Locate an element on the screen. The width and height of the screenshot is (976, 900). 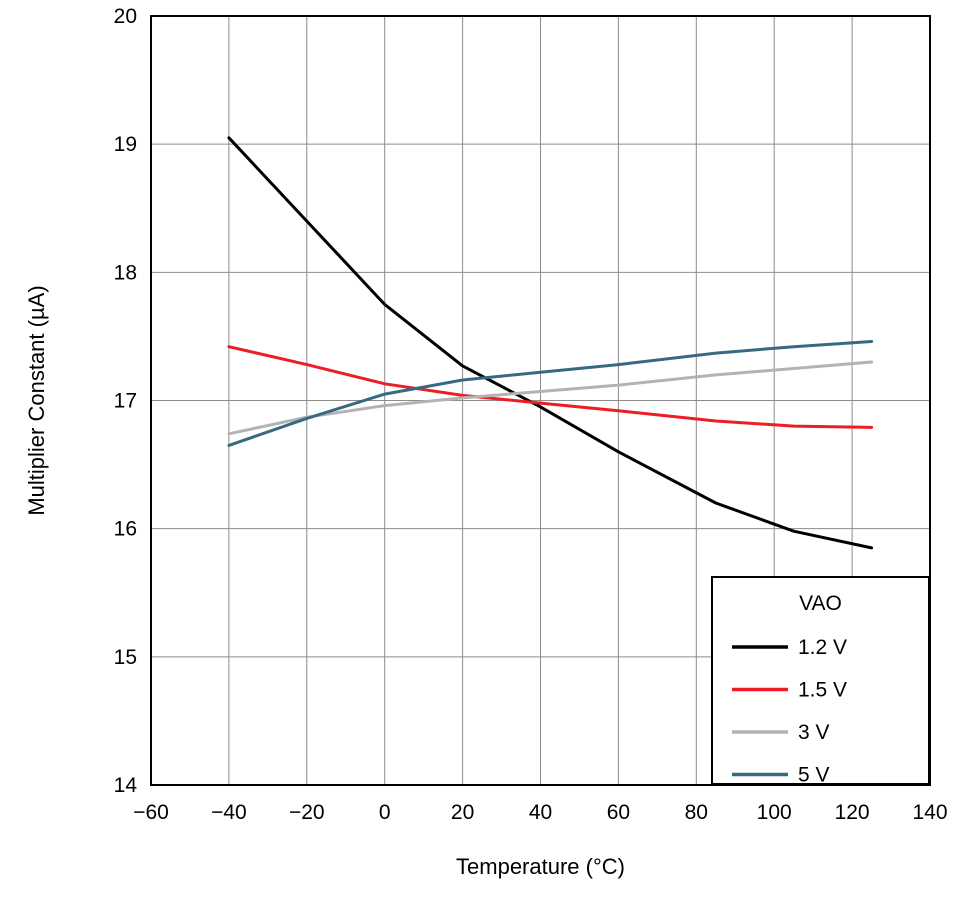
legend-label-5-v: 5 V is located at coordinates (814, 775).